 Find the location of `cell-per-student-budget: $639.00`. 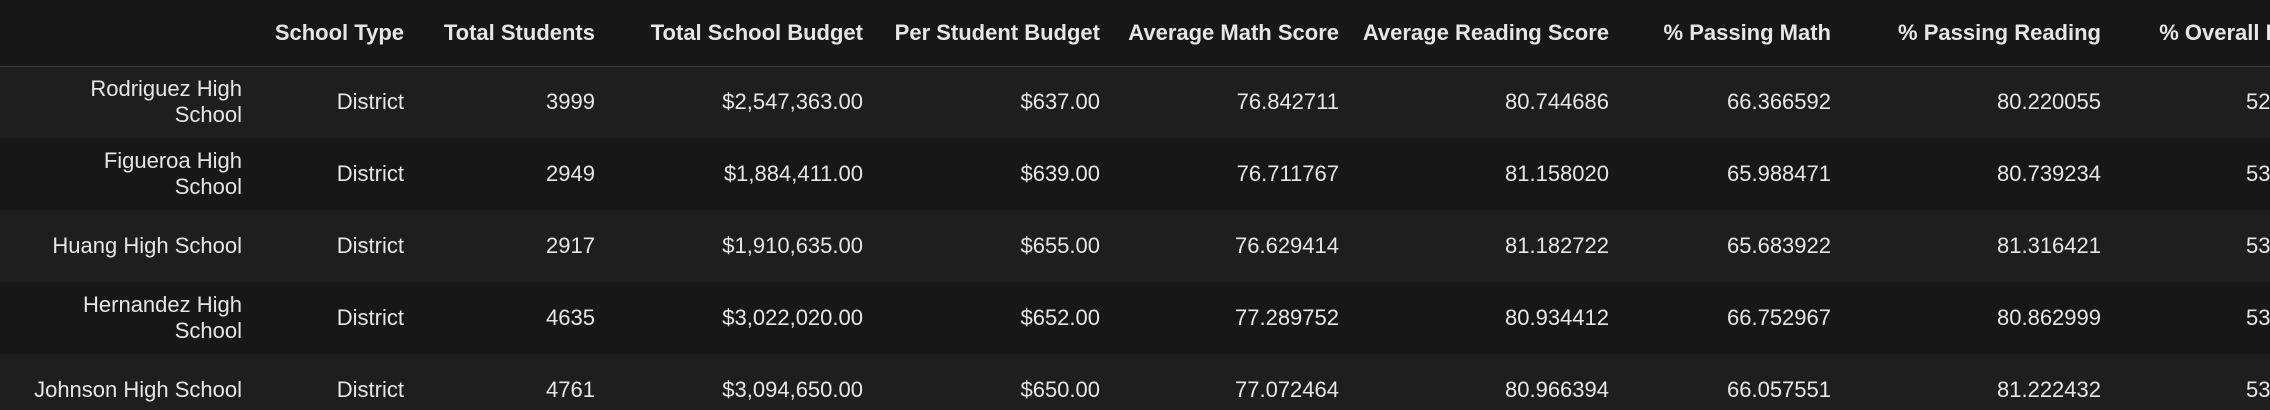

cell-per-student-budget: $639.00 is located at coordinates (1060, 173).